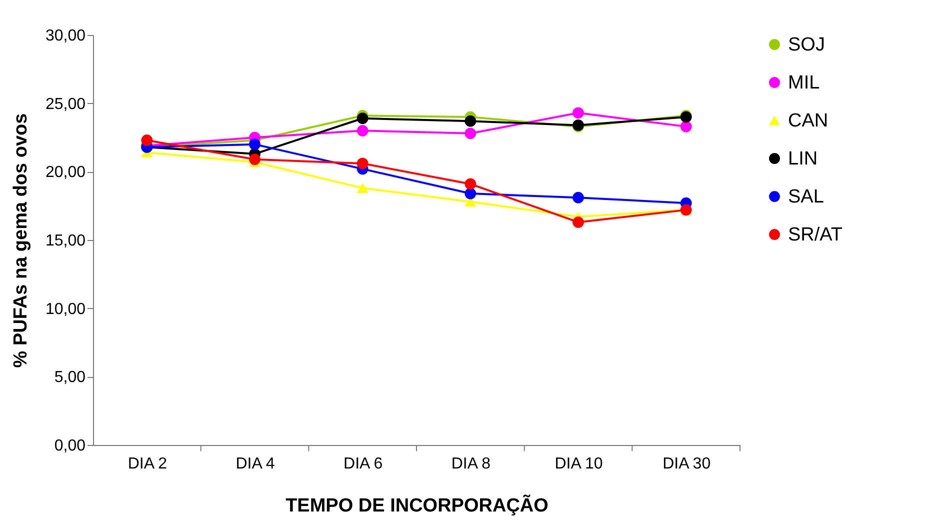  Describe the element at coordinates (803, 159) in the screenshot. I see `legend-label: LIN` at that location.